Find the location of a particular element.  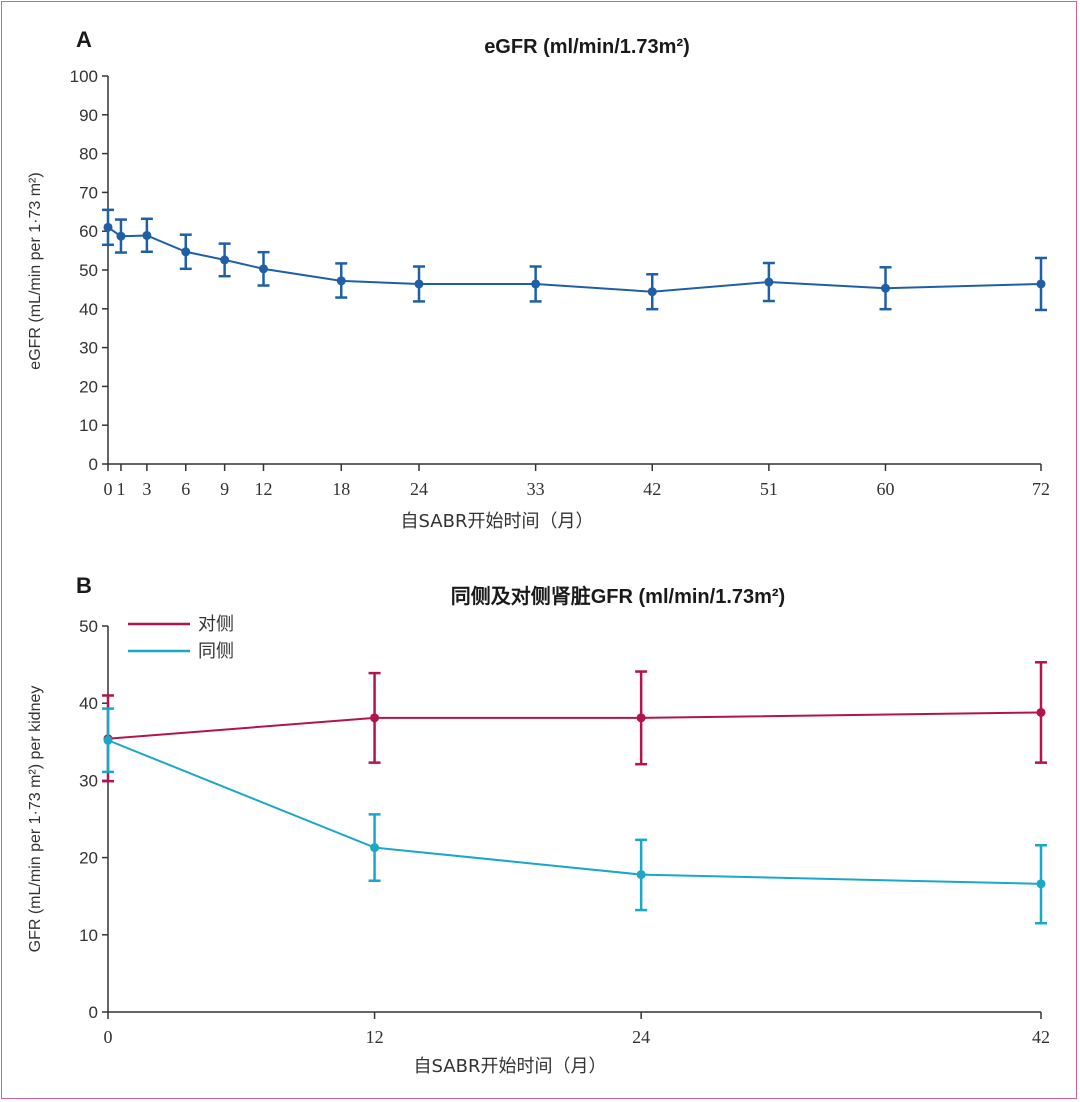

panel-a-y-axis-label: eGFR (mL/min per 1·73 m²) is located at coordinates (35, 270).